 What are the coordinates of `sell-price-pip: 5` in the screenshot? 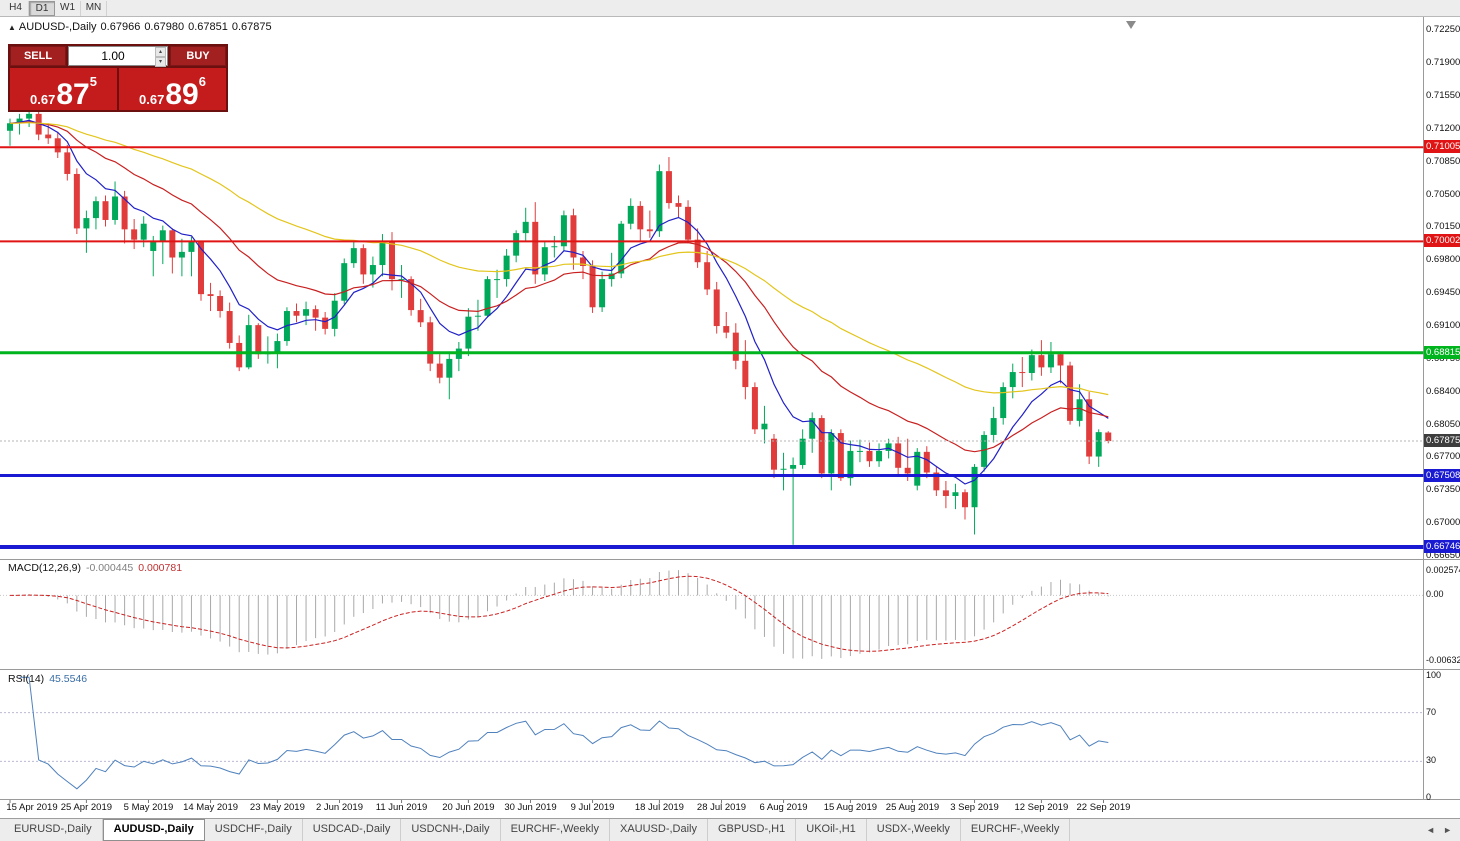 It's located at (93, 81).